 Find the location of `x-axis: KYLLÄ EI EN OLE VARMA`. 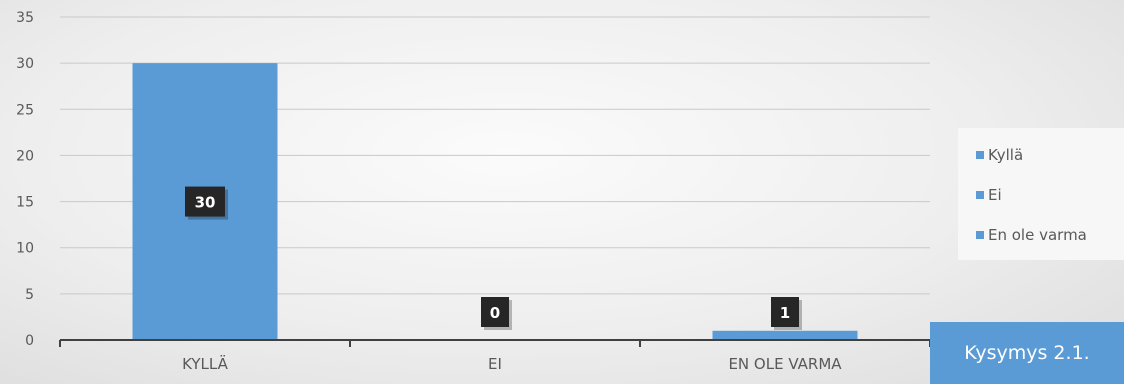

x-axis: KYLLÄ EI EN OLE VARMA is located at coordinates (495, 356).